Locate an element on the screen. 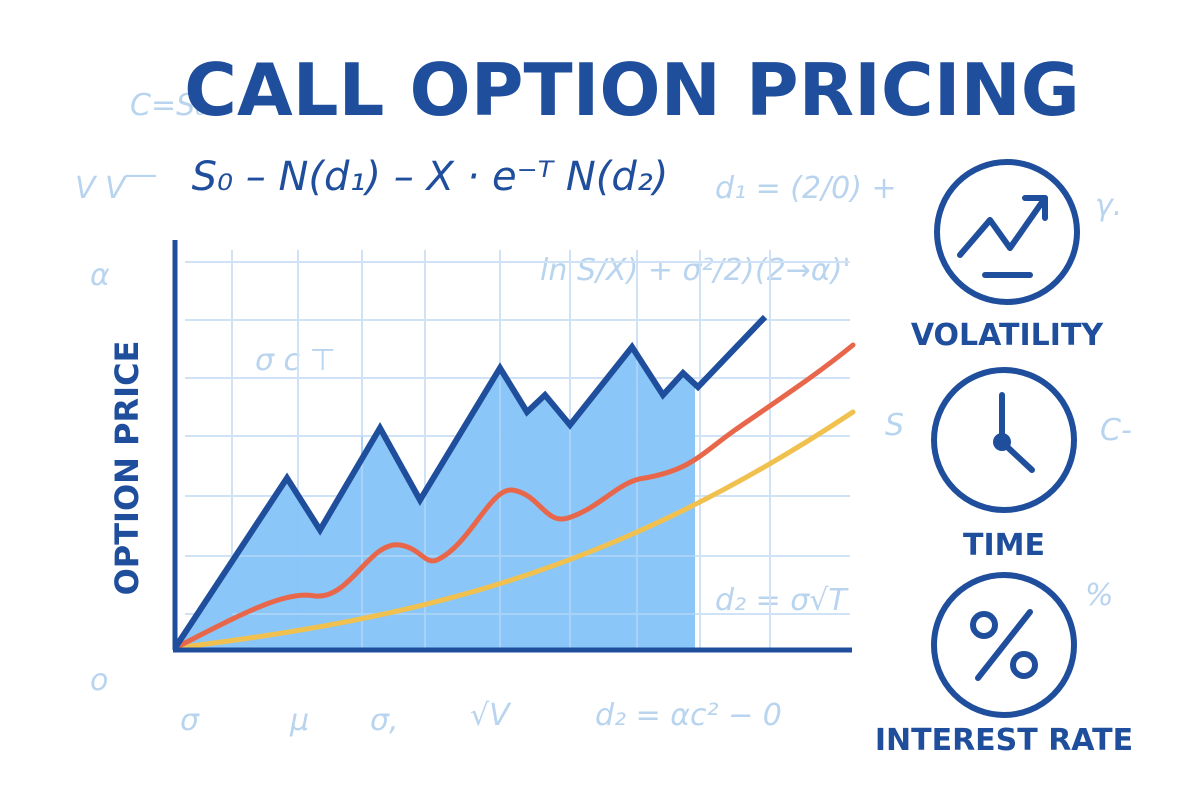  time-icon is located at coordinates (1004, 440).